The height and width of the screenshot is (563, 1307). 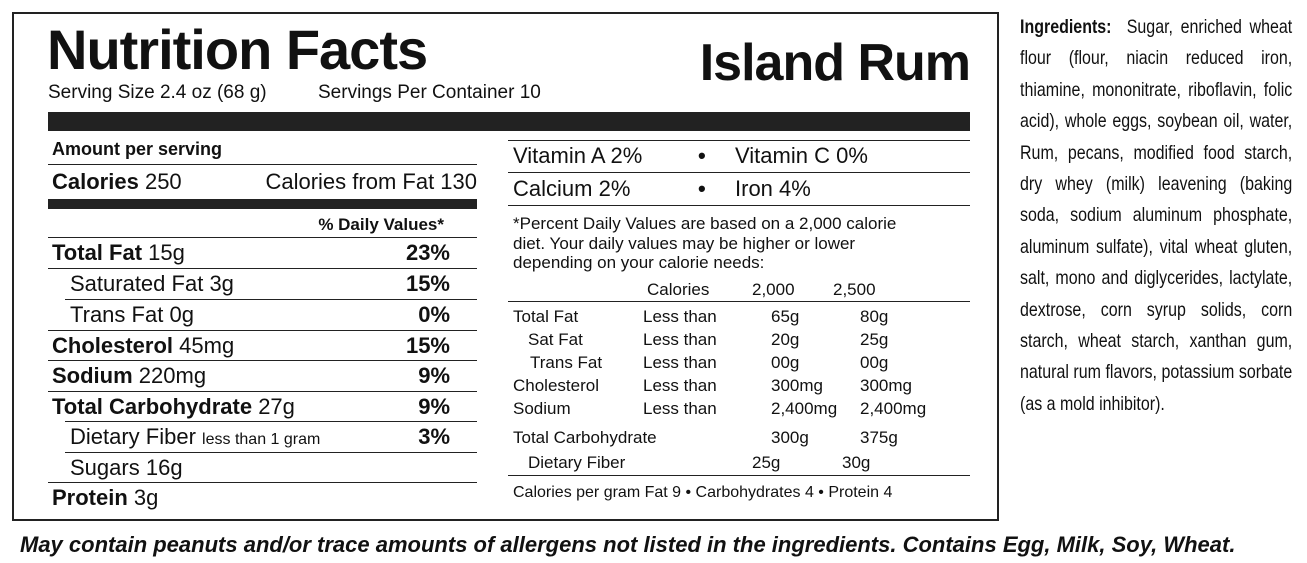 What do you see at coordinates (164, 467) in the screenshot?
I see `nutrient-amount: 16g` at bounding box center [164, 467].